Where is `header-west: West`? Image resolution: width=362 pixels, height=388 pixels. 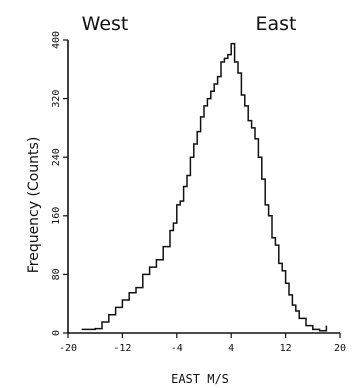 header-west: West is located at coordinates (105, 24).